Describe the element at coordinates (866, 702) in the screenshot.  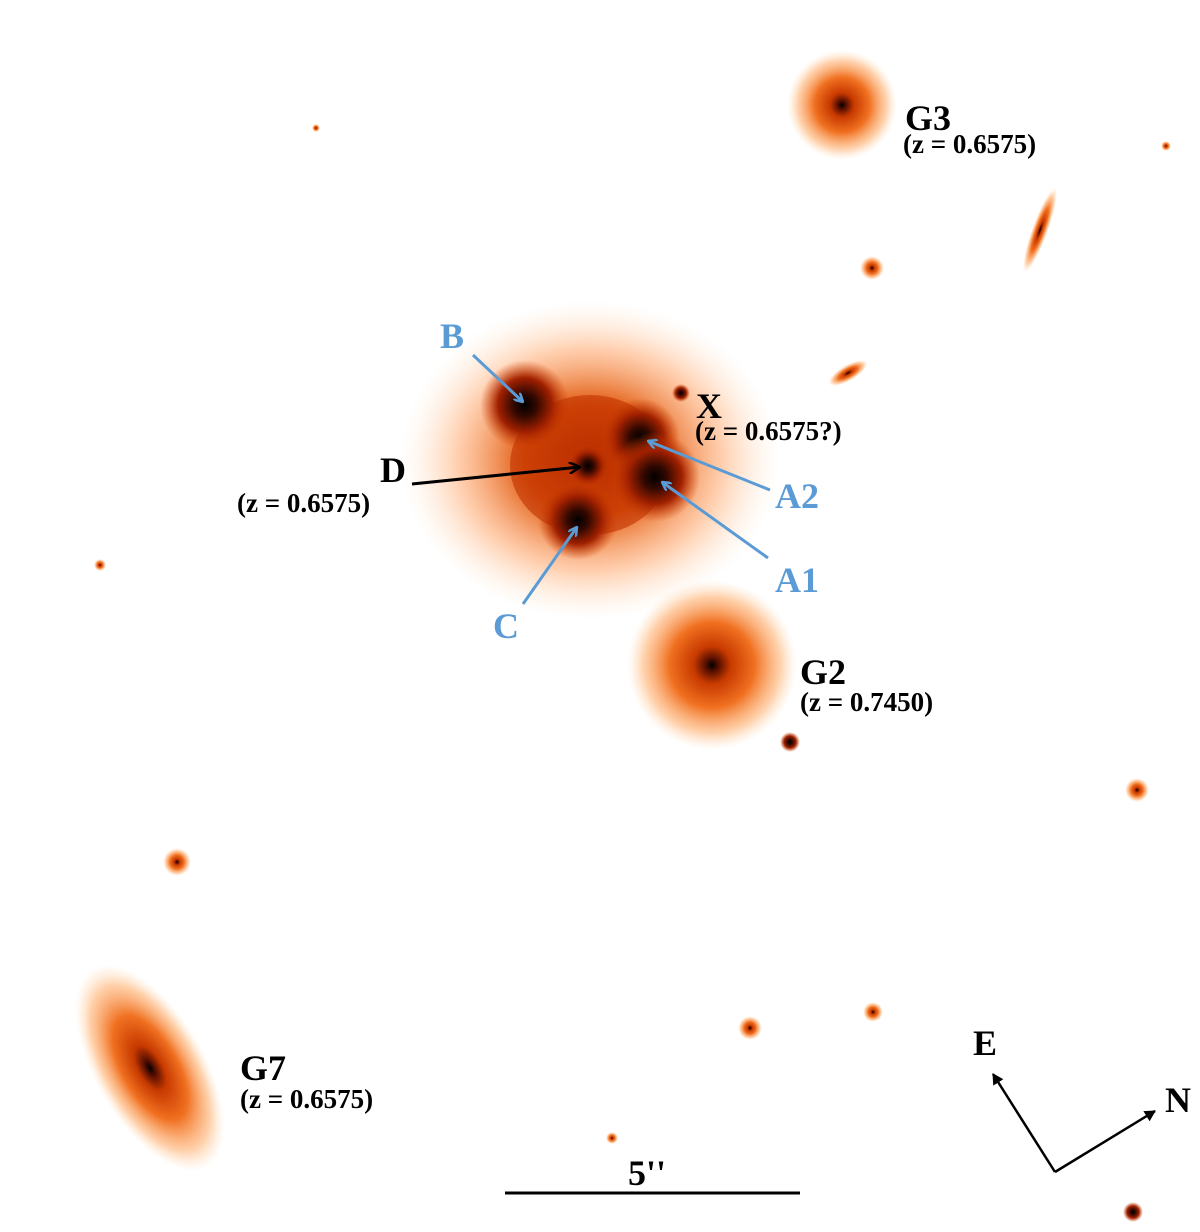
I see `redshift-g2: (z = 0.7450)` at that location.